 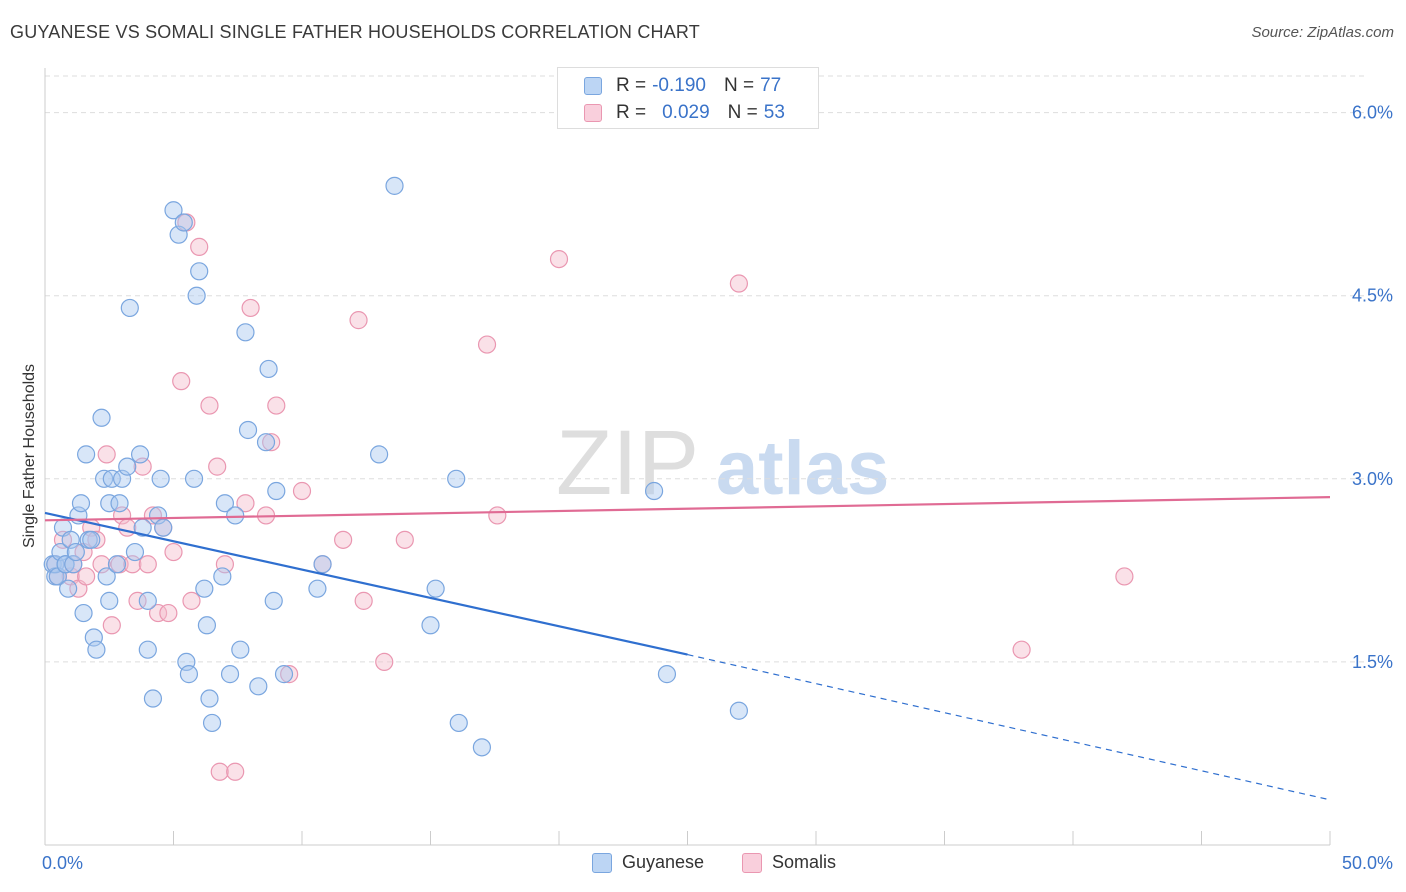 I want to click on r-label: R =, so click(x=631, y=112).